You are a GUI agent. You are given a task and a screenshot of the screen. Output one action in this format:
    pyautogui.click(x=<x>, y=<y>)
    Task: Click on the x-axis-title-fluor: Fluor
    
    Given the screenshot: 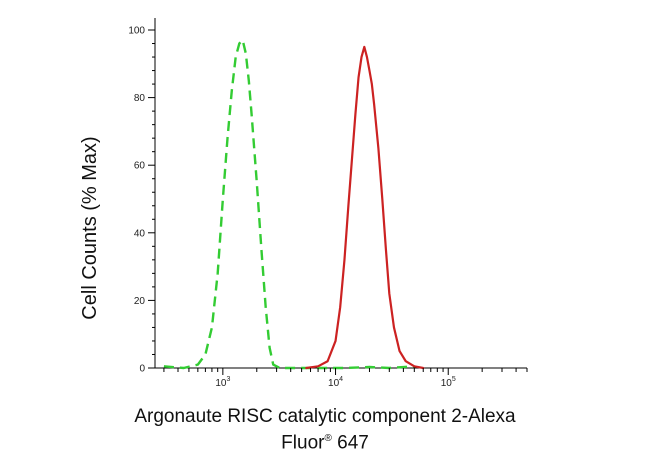 What is the action you would take?
    pyautogui.click(x=303, y=443)
    